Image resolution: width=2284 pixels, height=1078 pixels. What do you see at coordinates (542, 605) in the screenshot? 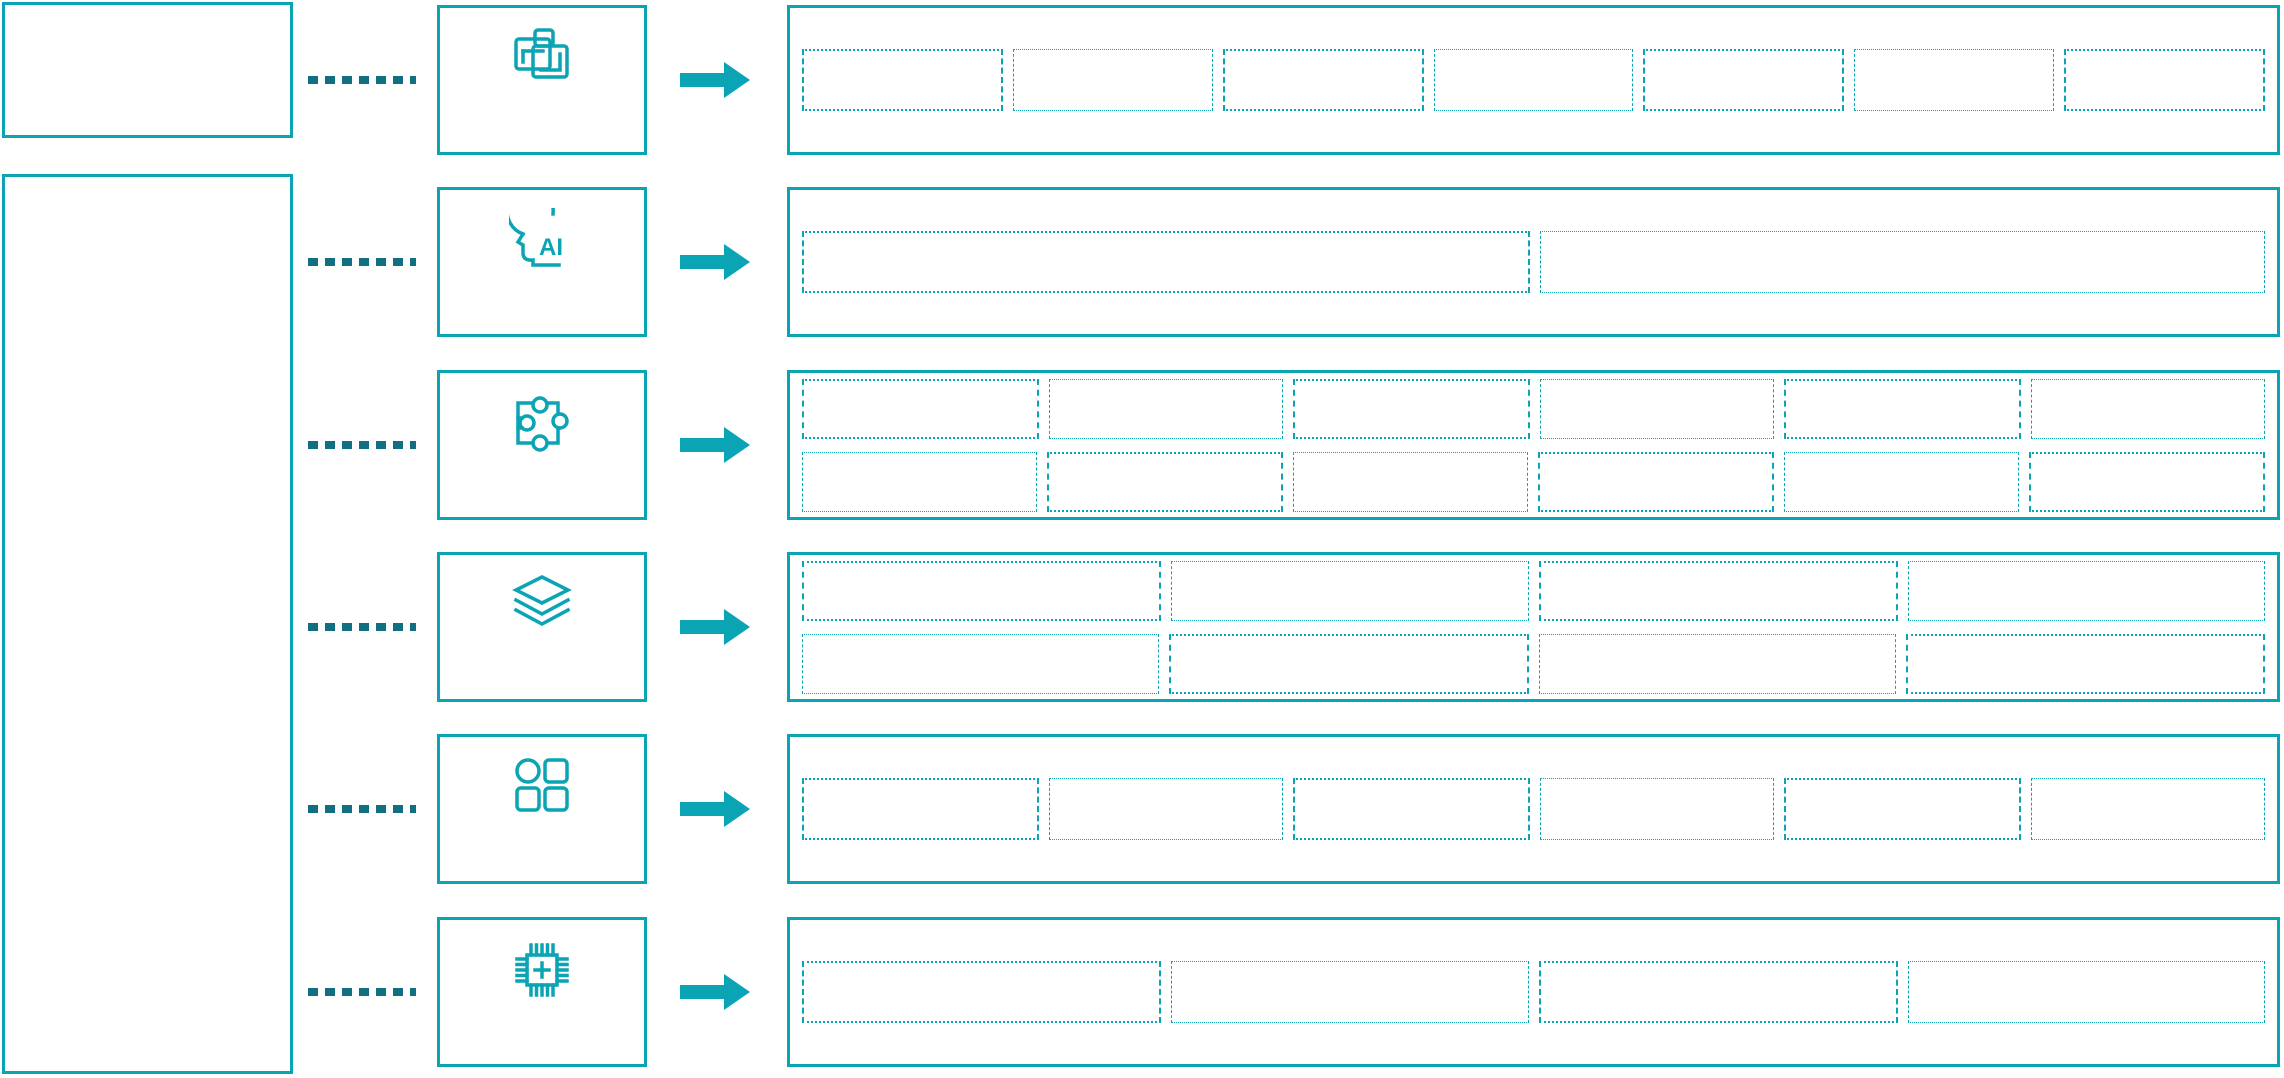
I see `layers-icon` at bounding box center [542, 605].